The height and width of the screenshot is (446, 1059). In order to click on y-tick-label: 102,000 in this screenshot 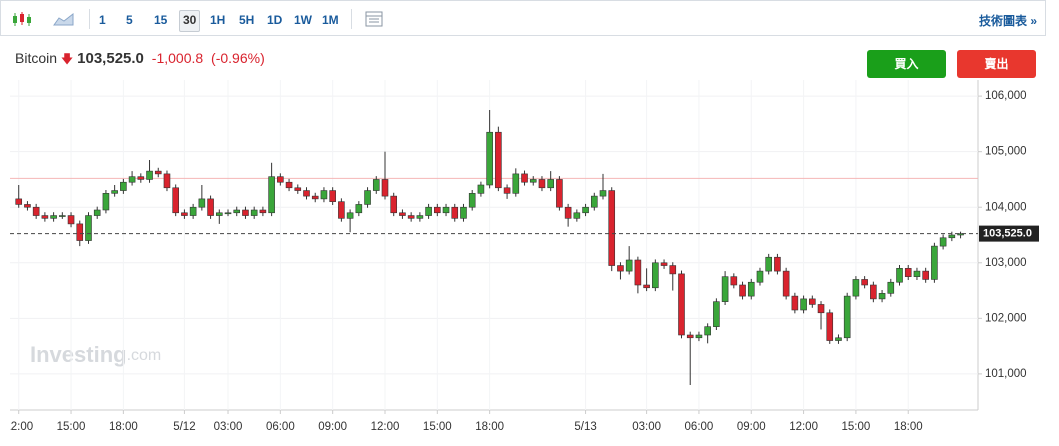, I will do `click(1006, 318)`.